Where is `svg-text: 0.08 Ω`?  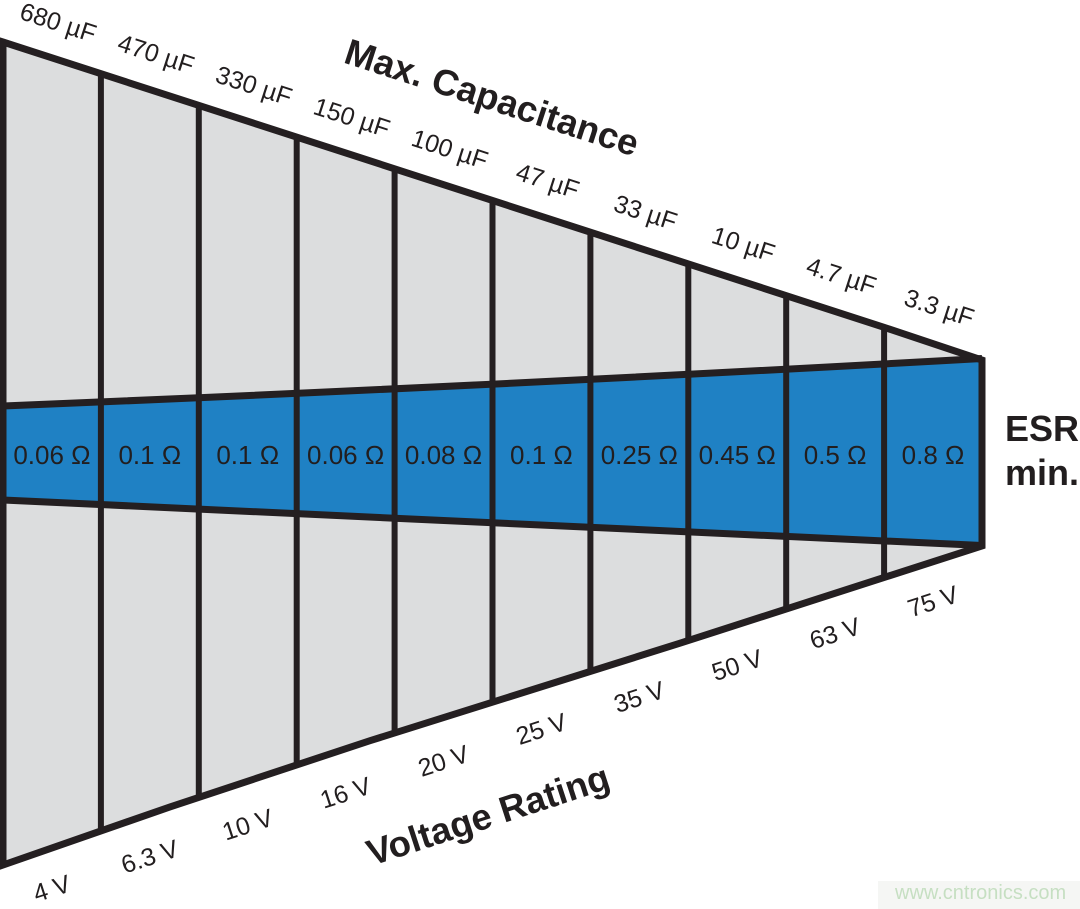
svg-text: 0.08 Ω is located at coordinates (443, 455).